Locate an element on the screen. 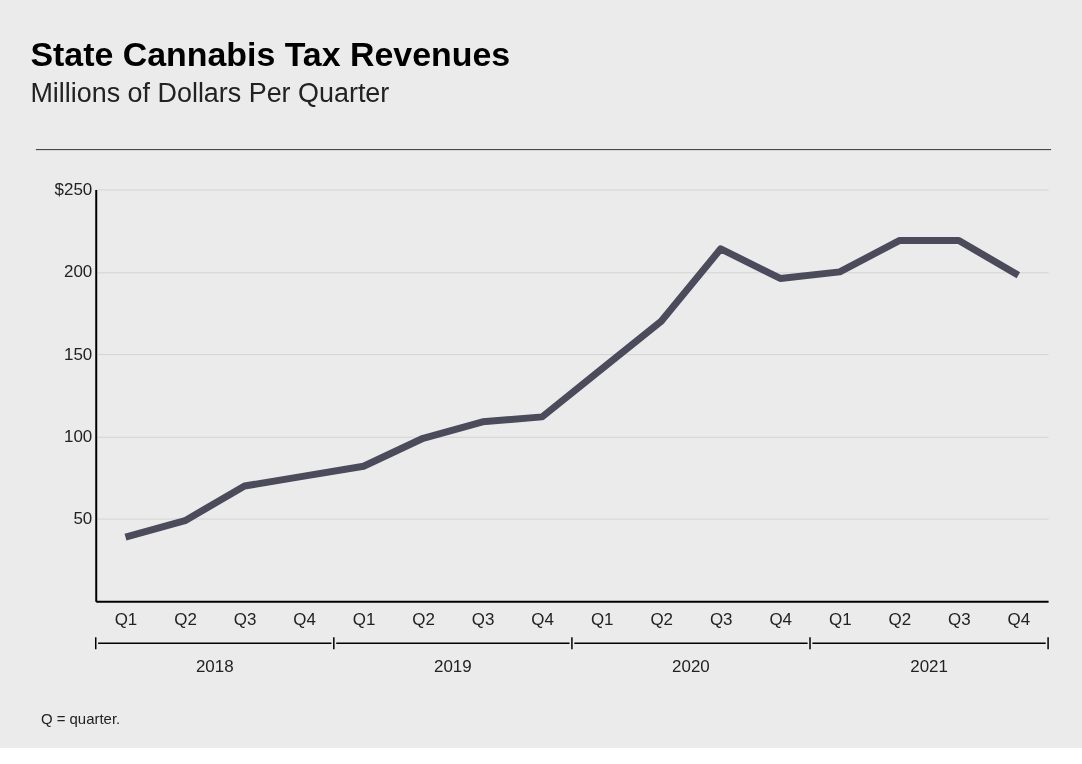 Image resolution: width=1082 pixels, height=764 pixels. chart-title: State Cannabis Tax Revenues is located at coordinates (270, 54).